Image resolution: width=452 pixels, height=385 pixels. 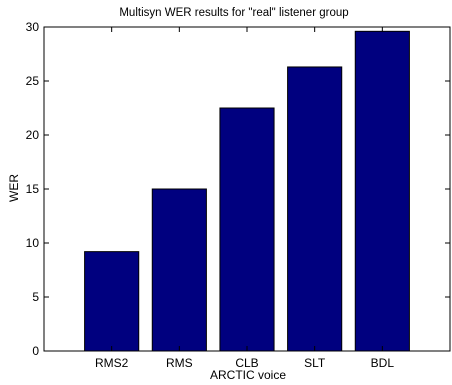 What do you see at coordinates (33, 243) in the screenshot?
I see `y-tick-label: 10` at bounding box center [33, 243].